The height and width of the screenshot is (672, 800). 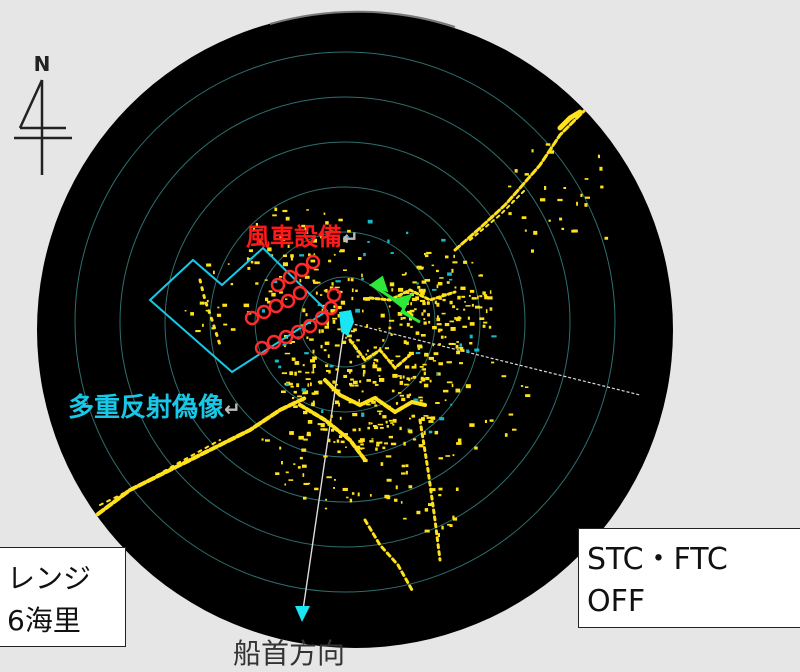 What do you see at coordinates (63, 597) in the screenshot?
I see `range-panel: レンジ 6海里` at bounding box center [63, 597].